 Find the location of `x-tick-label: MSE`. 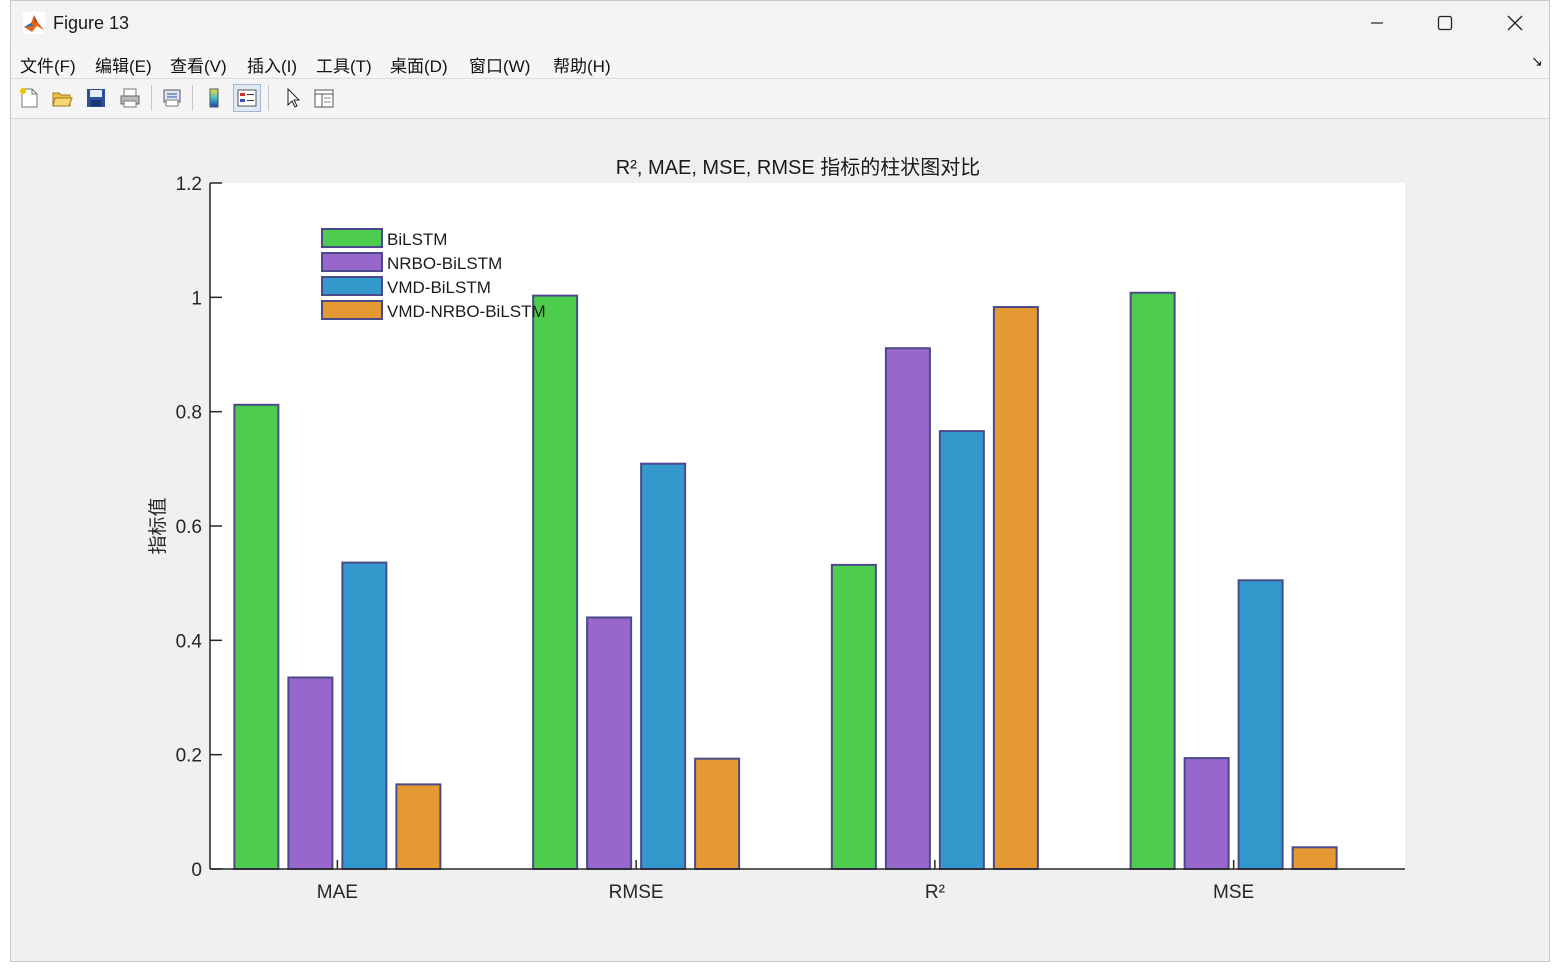

x-tick-label: MSE is located at coordinates (1233, 892).